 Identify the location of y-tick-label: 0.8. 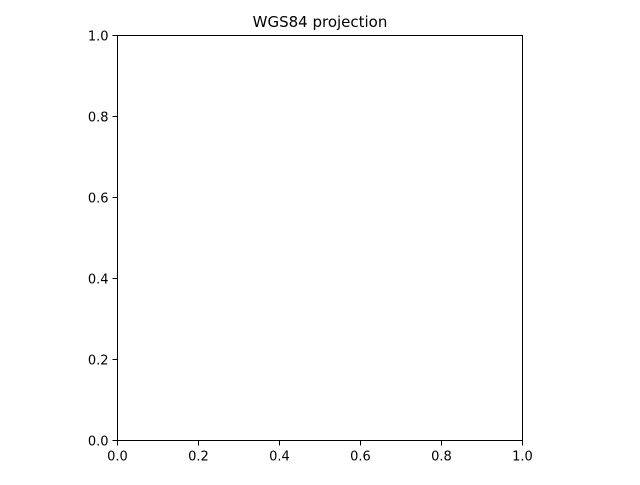
(98, 118).